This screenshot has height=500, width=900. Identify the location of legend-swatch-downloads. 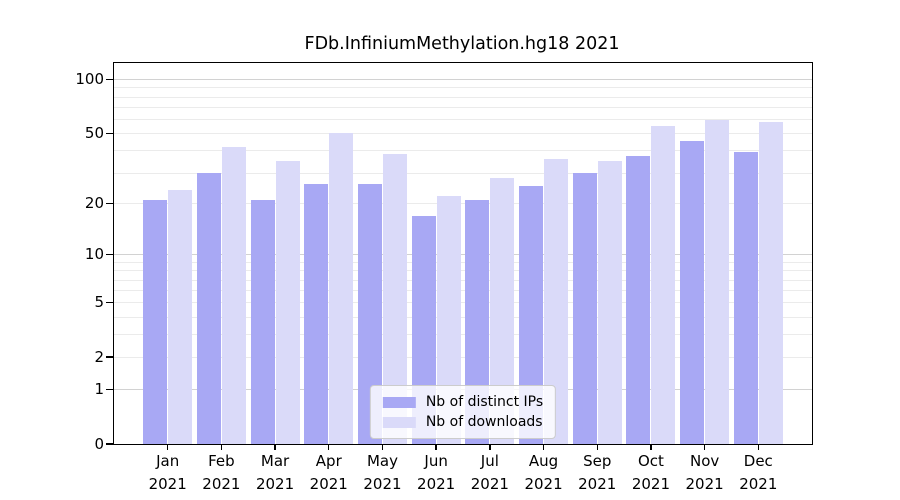
(399, 422).